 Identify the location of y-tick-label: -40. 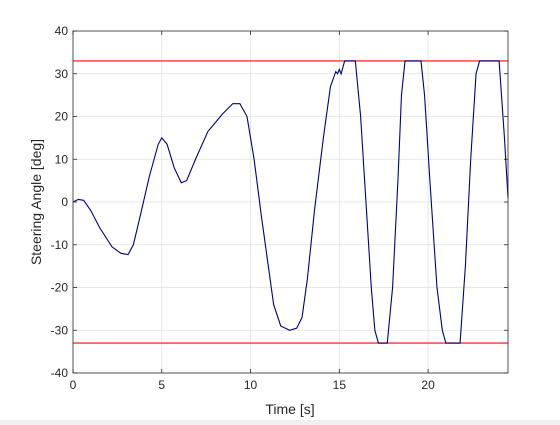
(60, 373).